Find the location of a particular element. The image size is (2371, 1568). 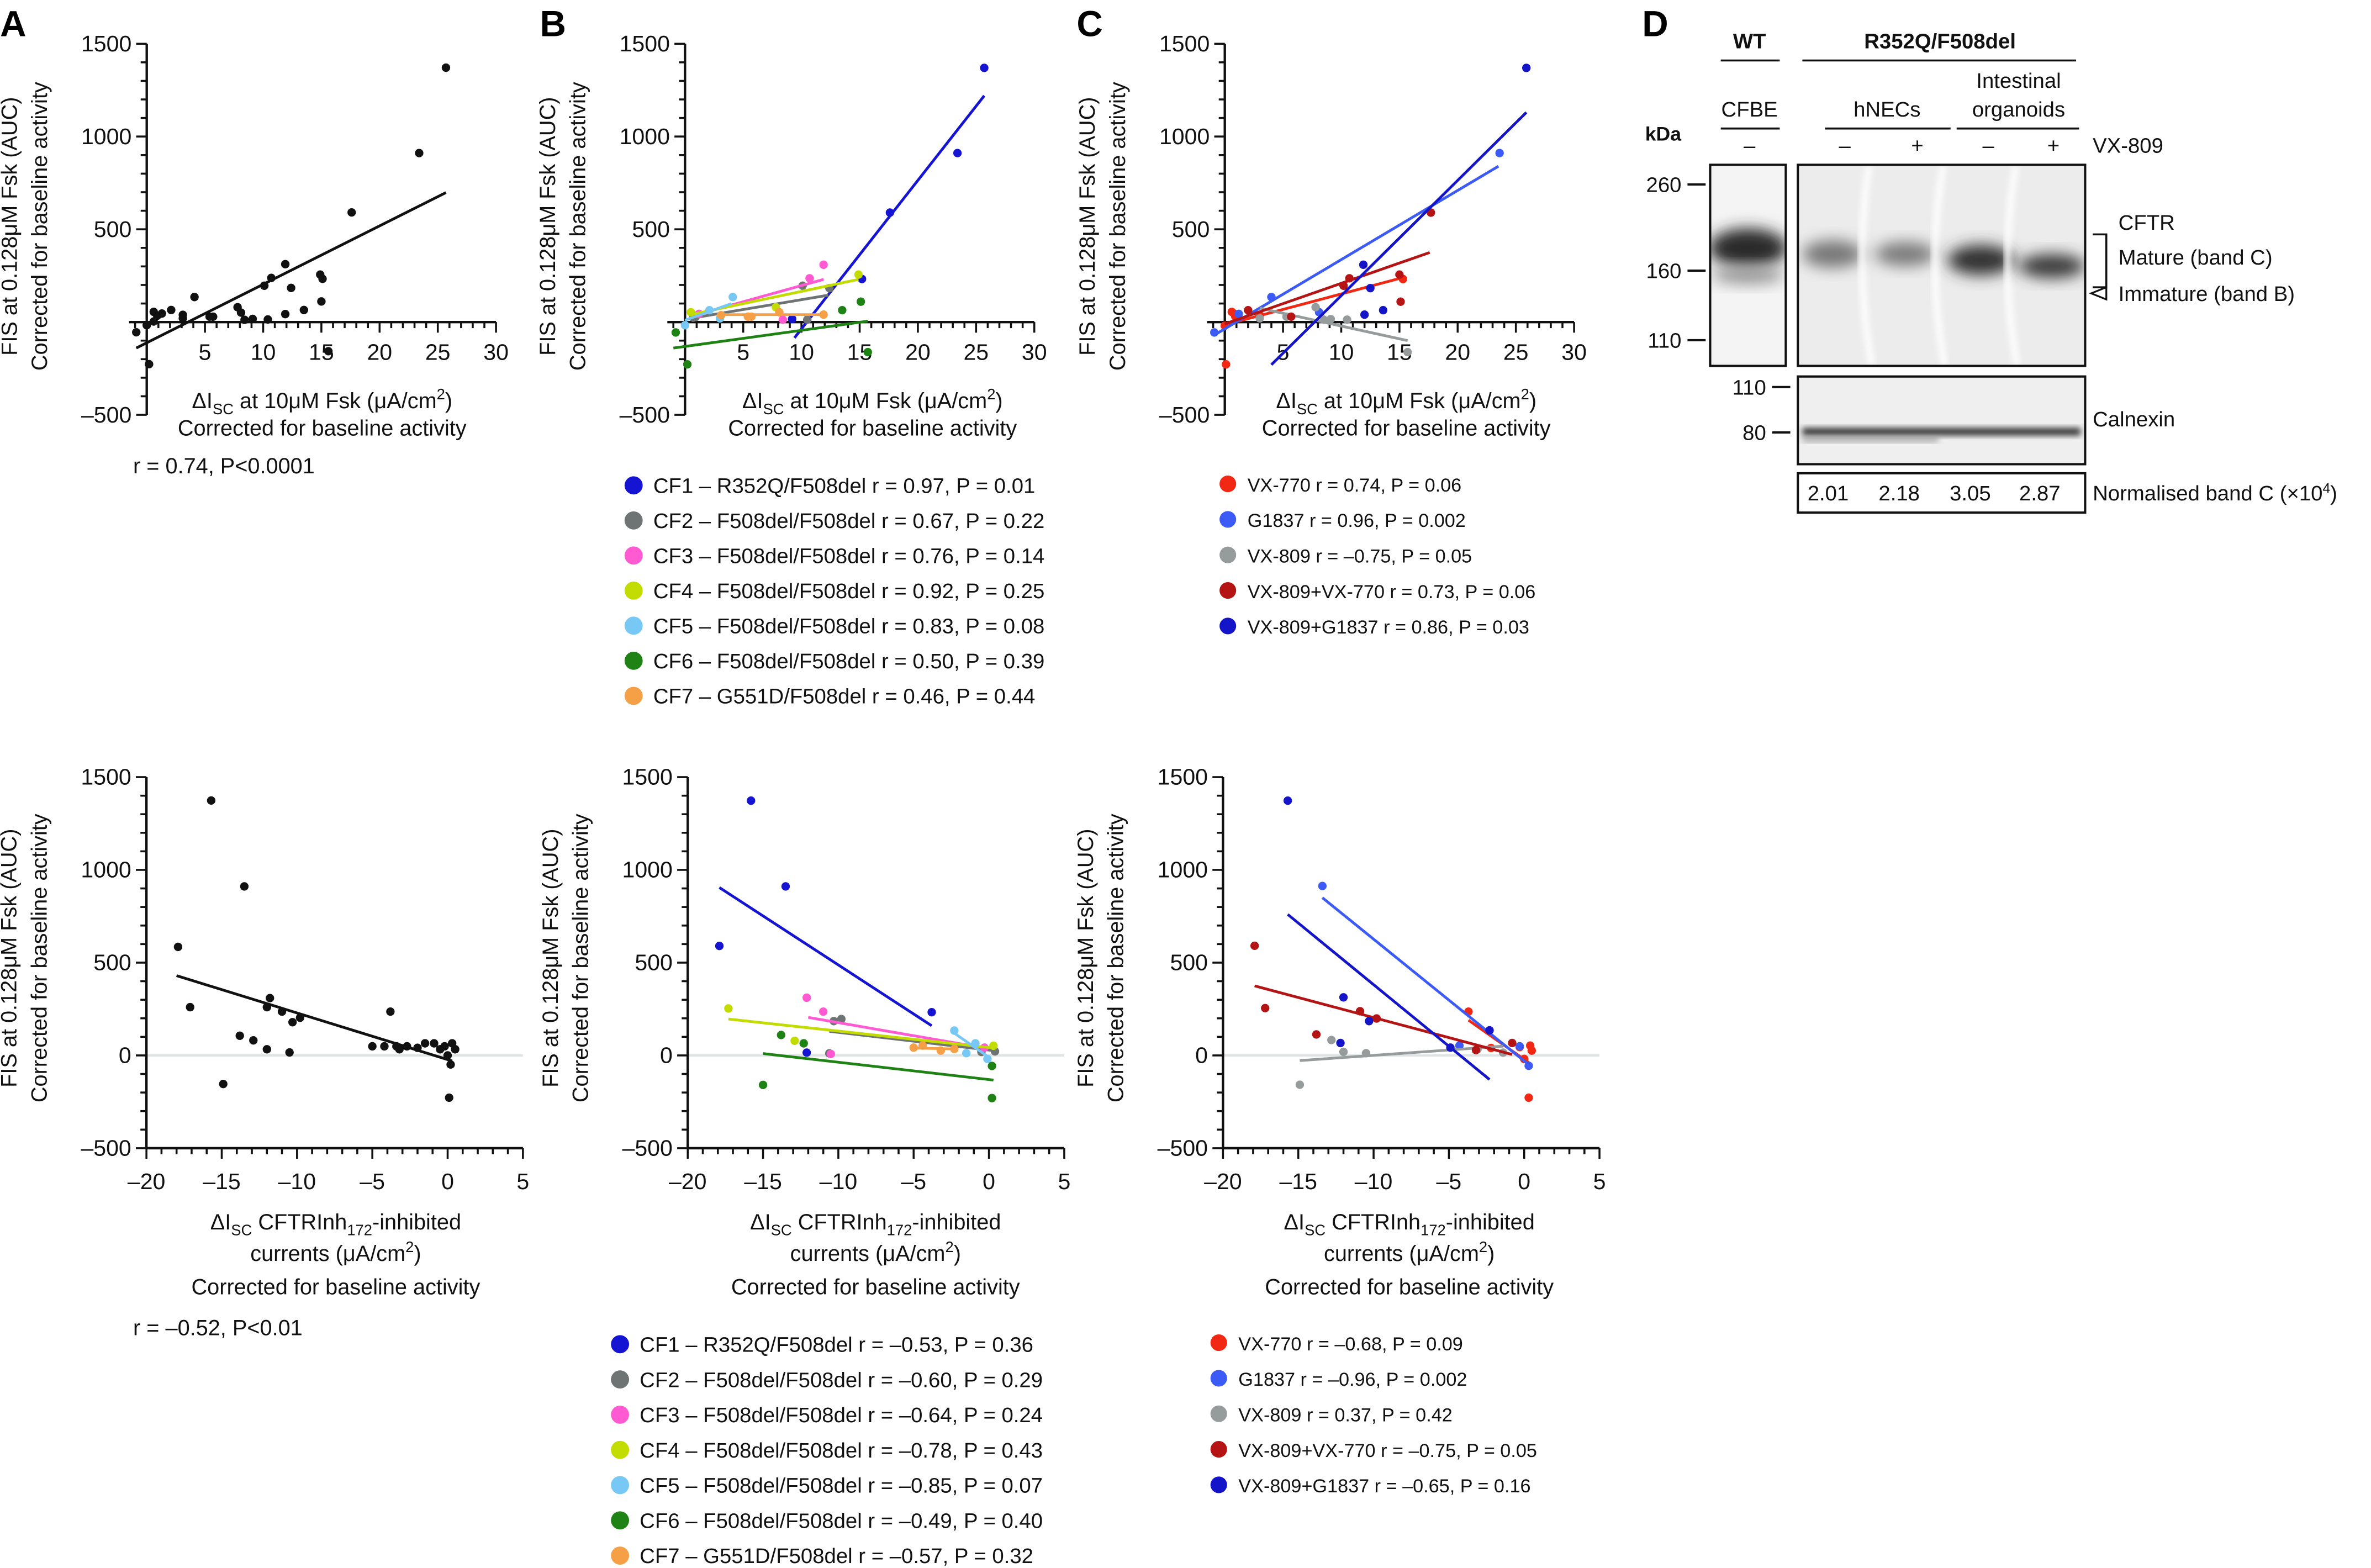

x-tick-label: –20 is located at coordinates (688, 1181).